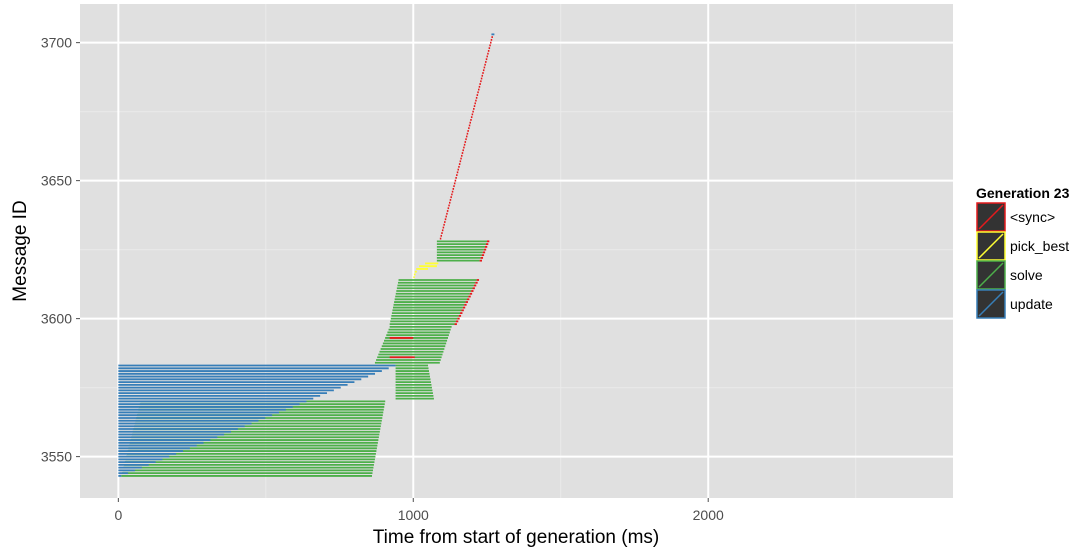 The width and height of the screenshot is (1087, 550). Describe the element at coordinates (516, 537) in the screenshot. I see `x-axis-title: Time from start of generation (ms)` at that location.